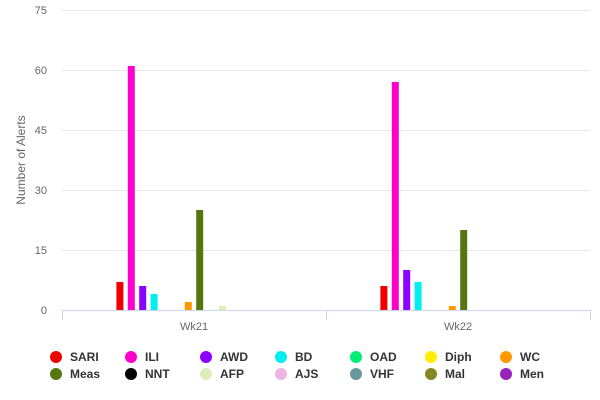 The image size is (600, 400). I want to click on legend-item-ajs: AJS, so click(296, 374).